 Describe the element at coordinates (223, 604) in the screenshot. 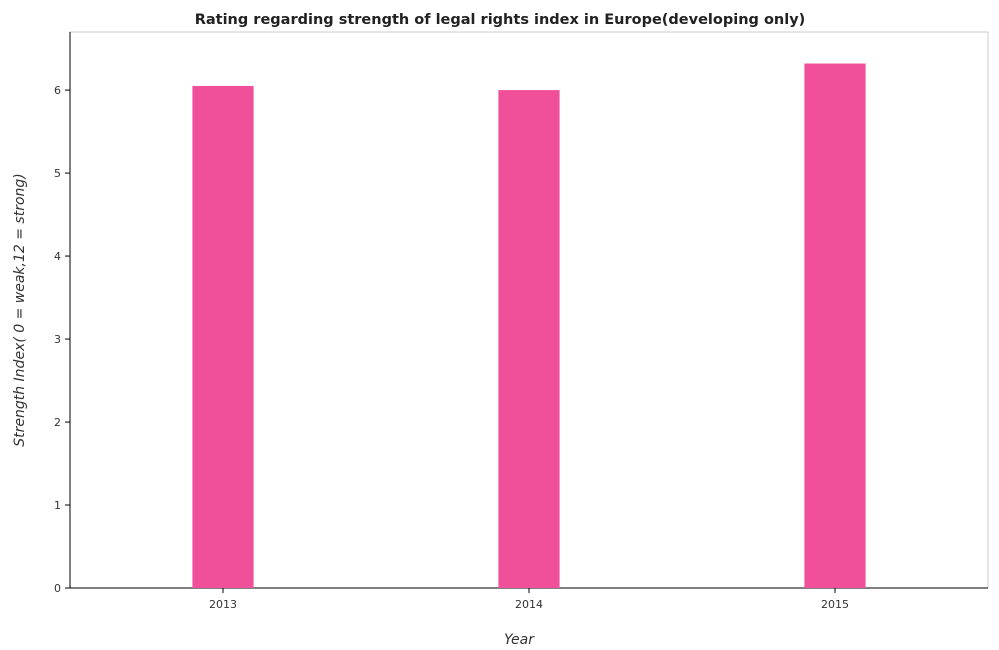

I see `x-tick-label: 2013` at that location.